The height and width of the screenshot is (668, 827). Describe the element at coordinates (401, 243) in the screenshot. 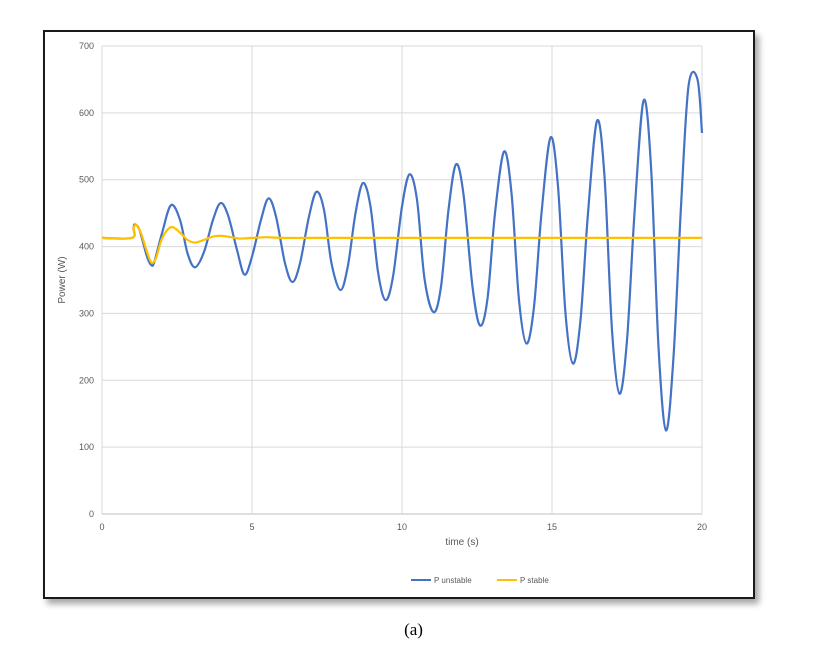

I see `series-line-p-stable` at that location.